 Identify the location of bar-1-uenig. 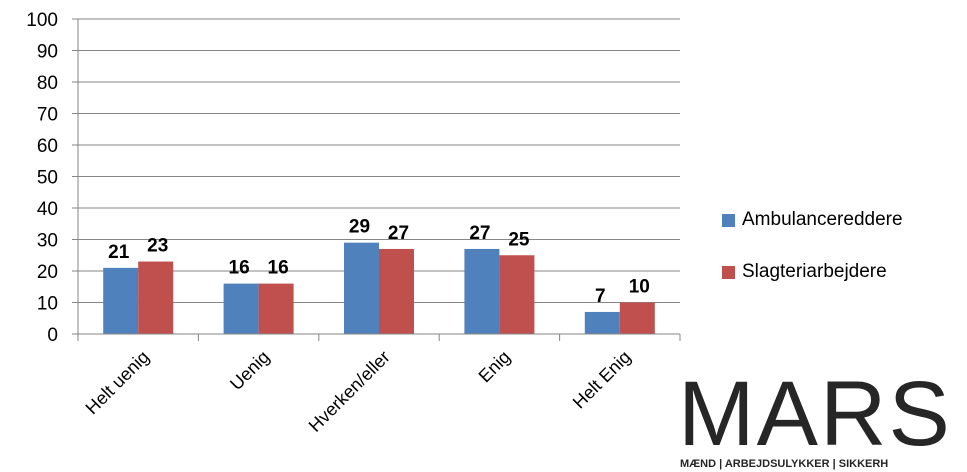
(241, 308).